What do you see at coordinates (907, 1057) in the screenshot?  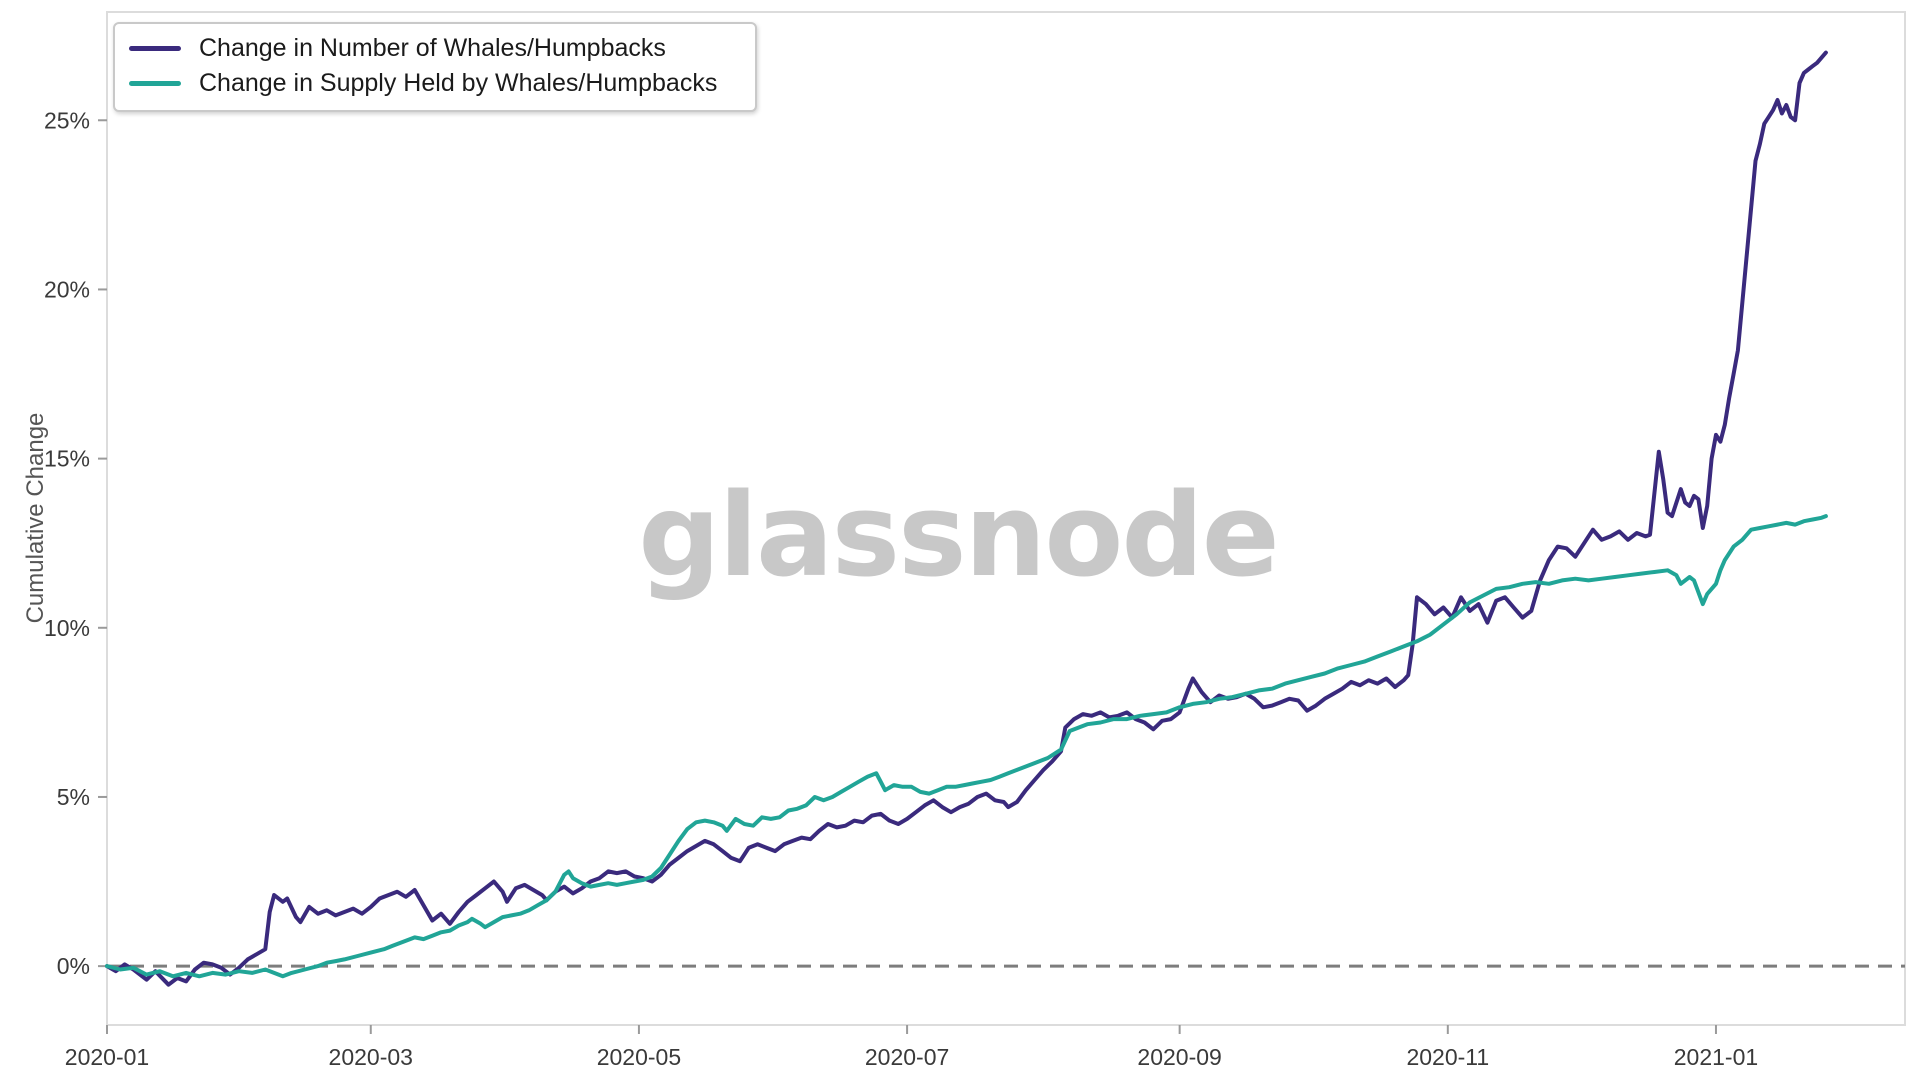 I see `x-tick-label: 2020-07` at bounding box center [907, 1057].